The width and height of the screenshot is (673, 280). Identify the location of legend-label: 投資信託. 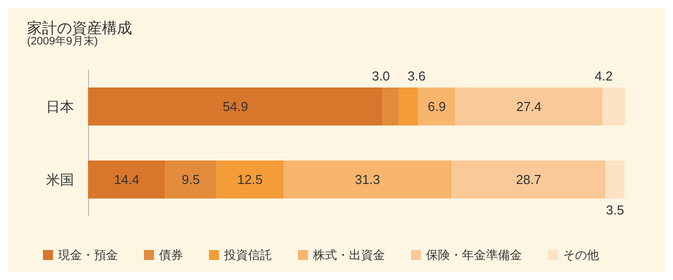
(247, 255).